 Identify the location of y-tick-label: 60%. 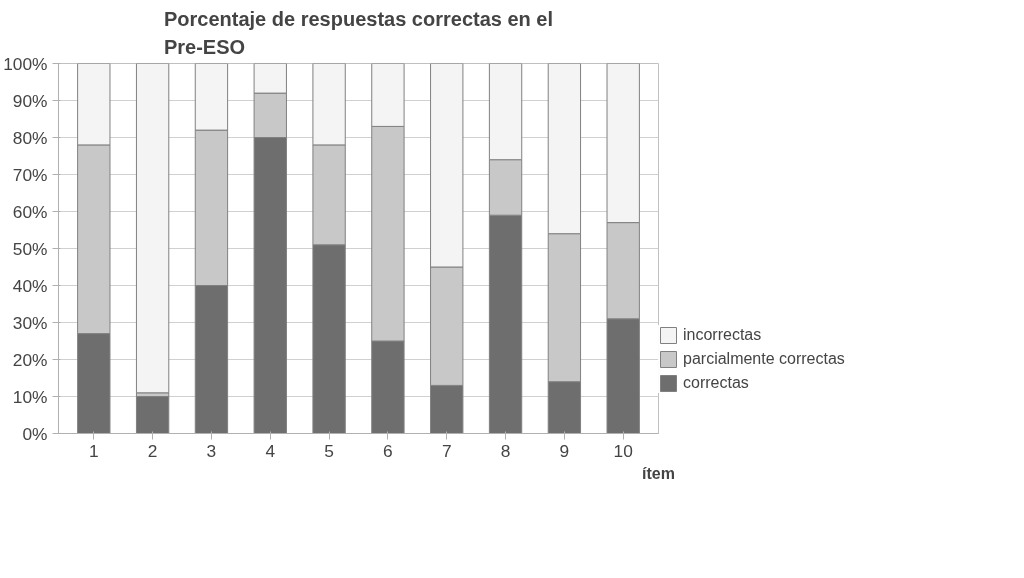
(30, 211).